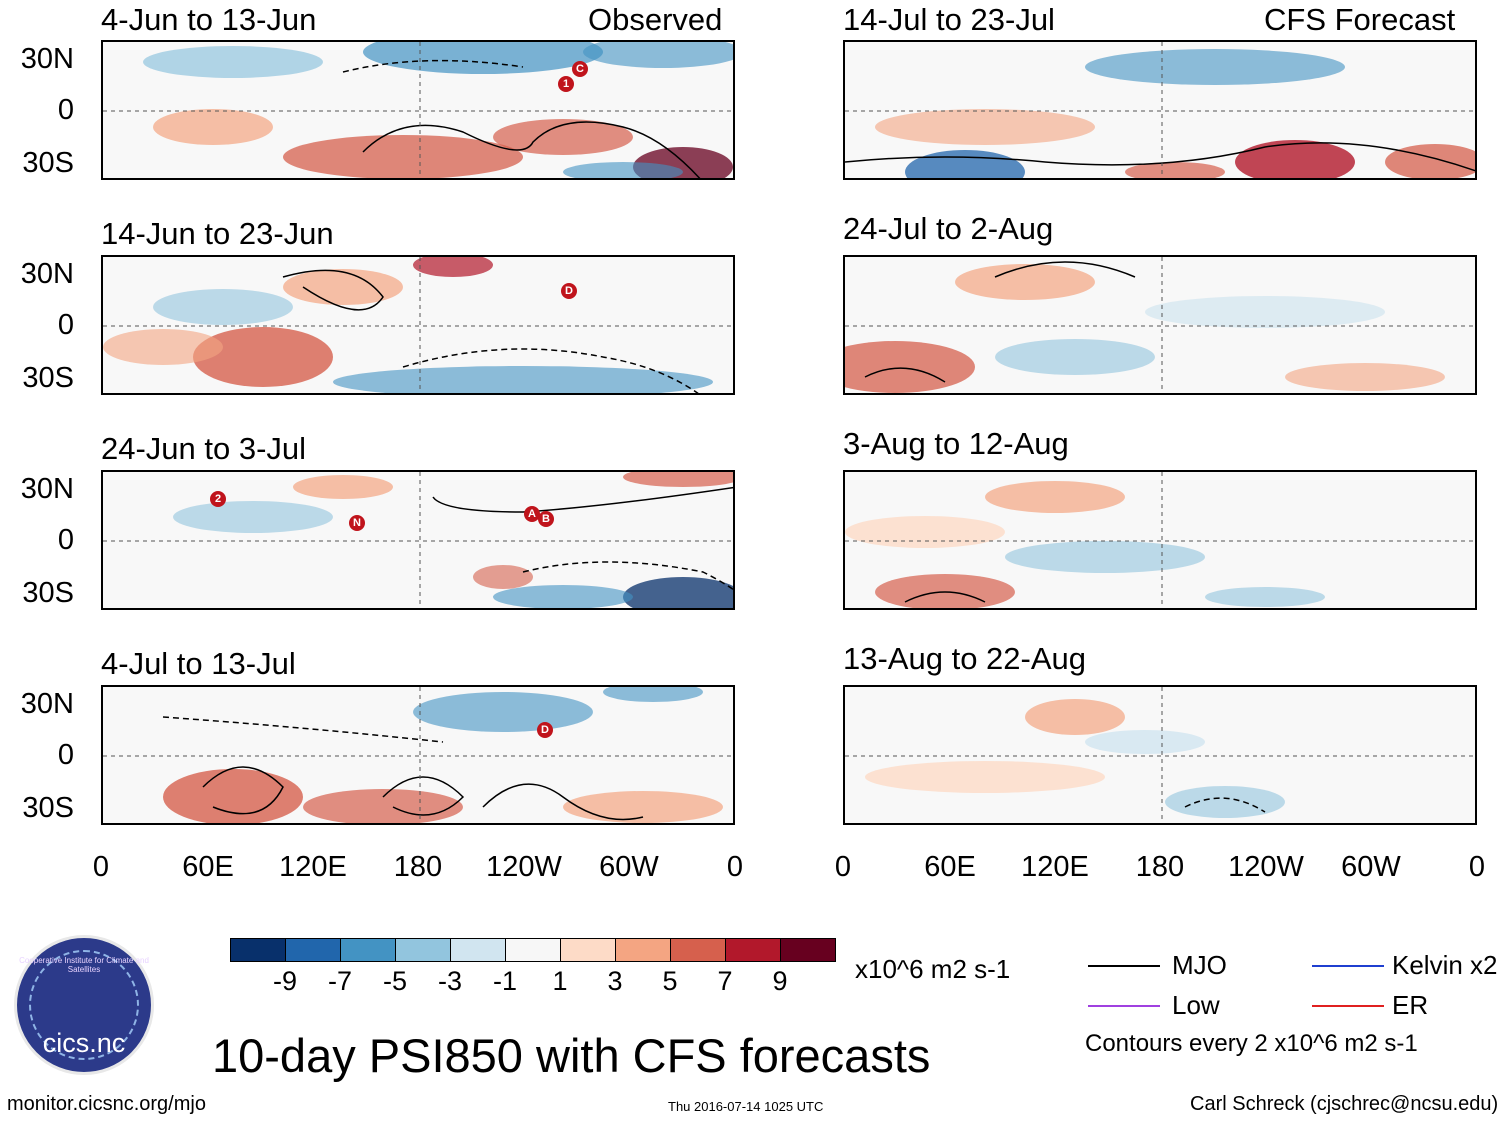 The height and width of the screenshot is (1121, 1510). Describe the element at coordinates (950, 867) in the screenshot. I see `x-label-right-1: 60E` at that location.